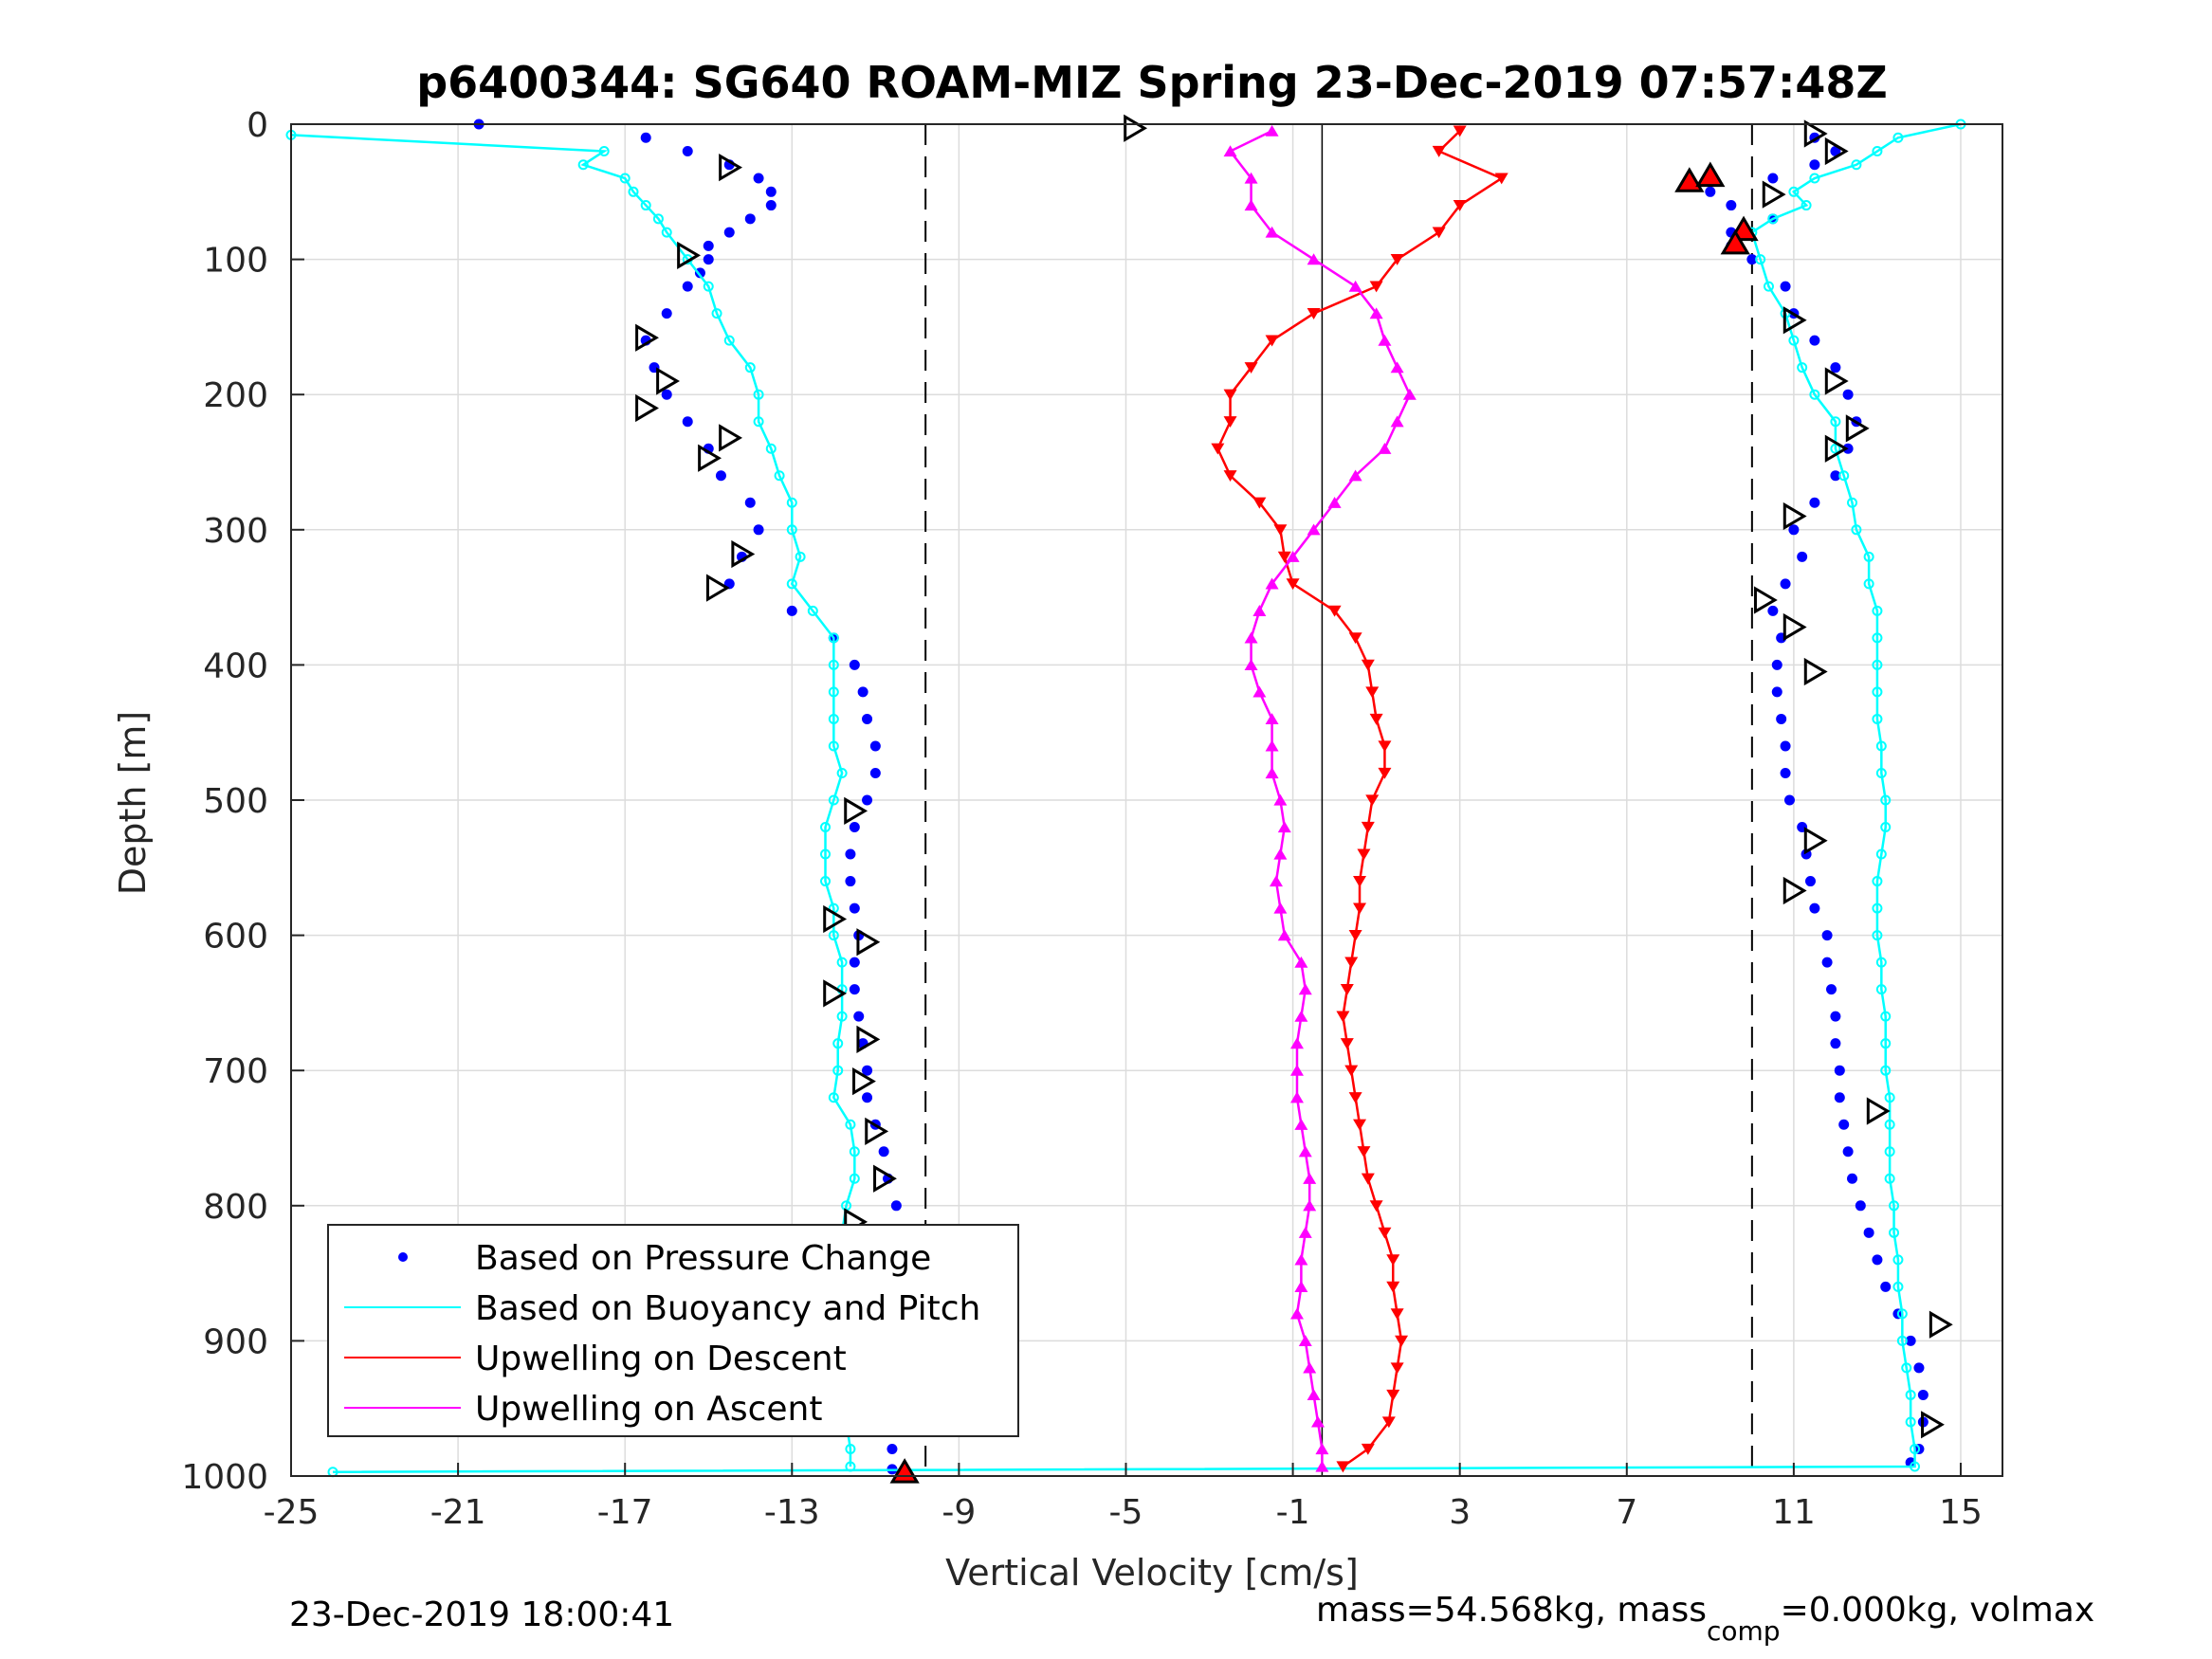 The image size is (2212, 1659). I want to click on x-tick-label: -13, so click(792, 1512).